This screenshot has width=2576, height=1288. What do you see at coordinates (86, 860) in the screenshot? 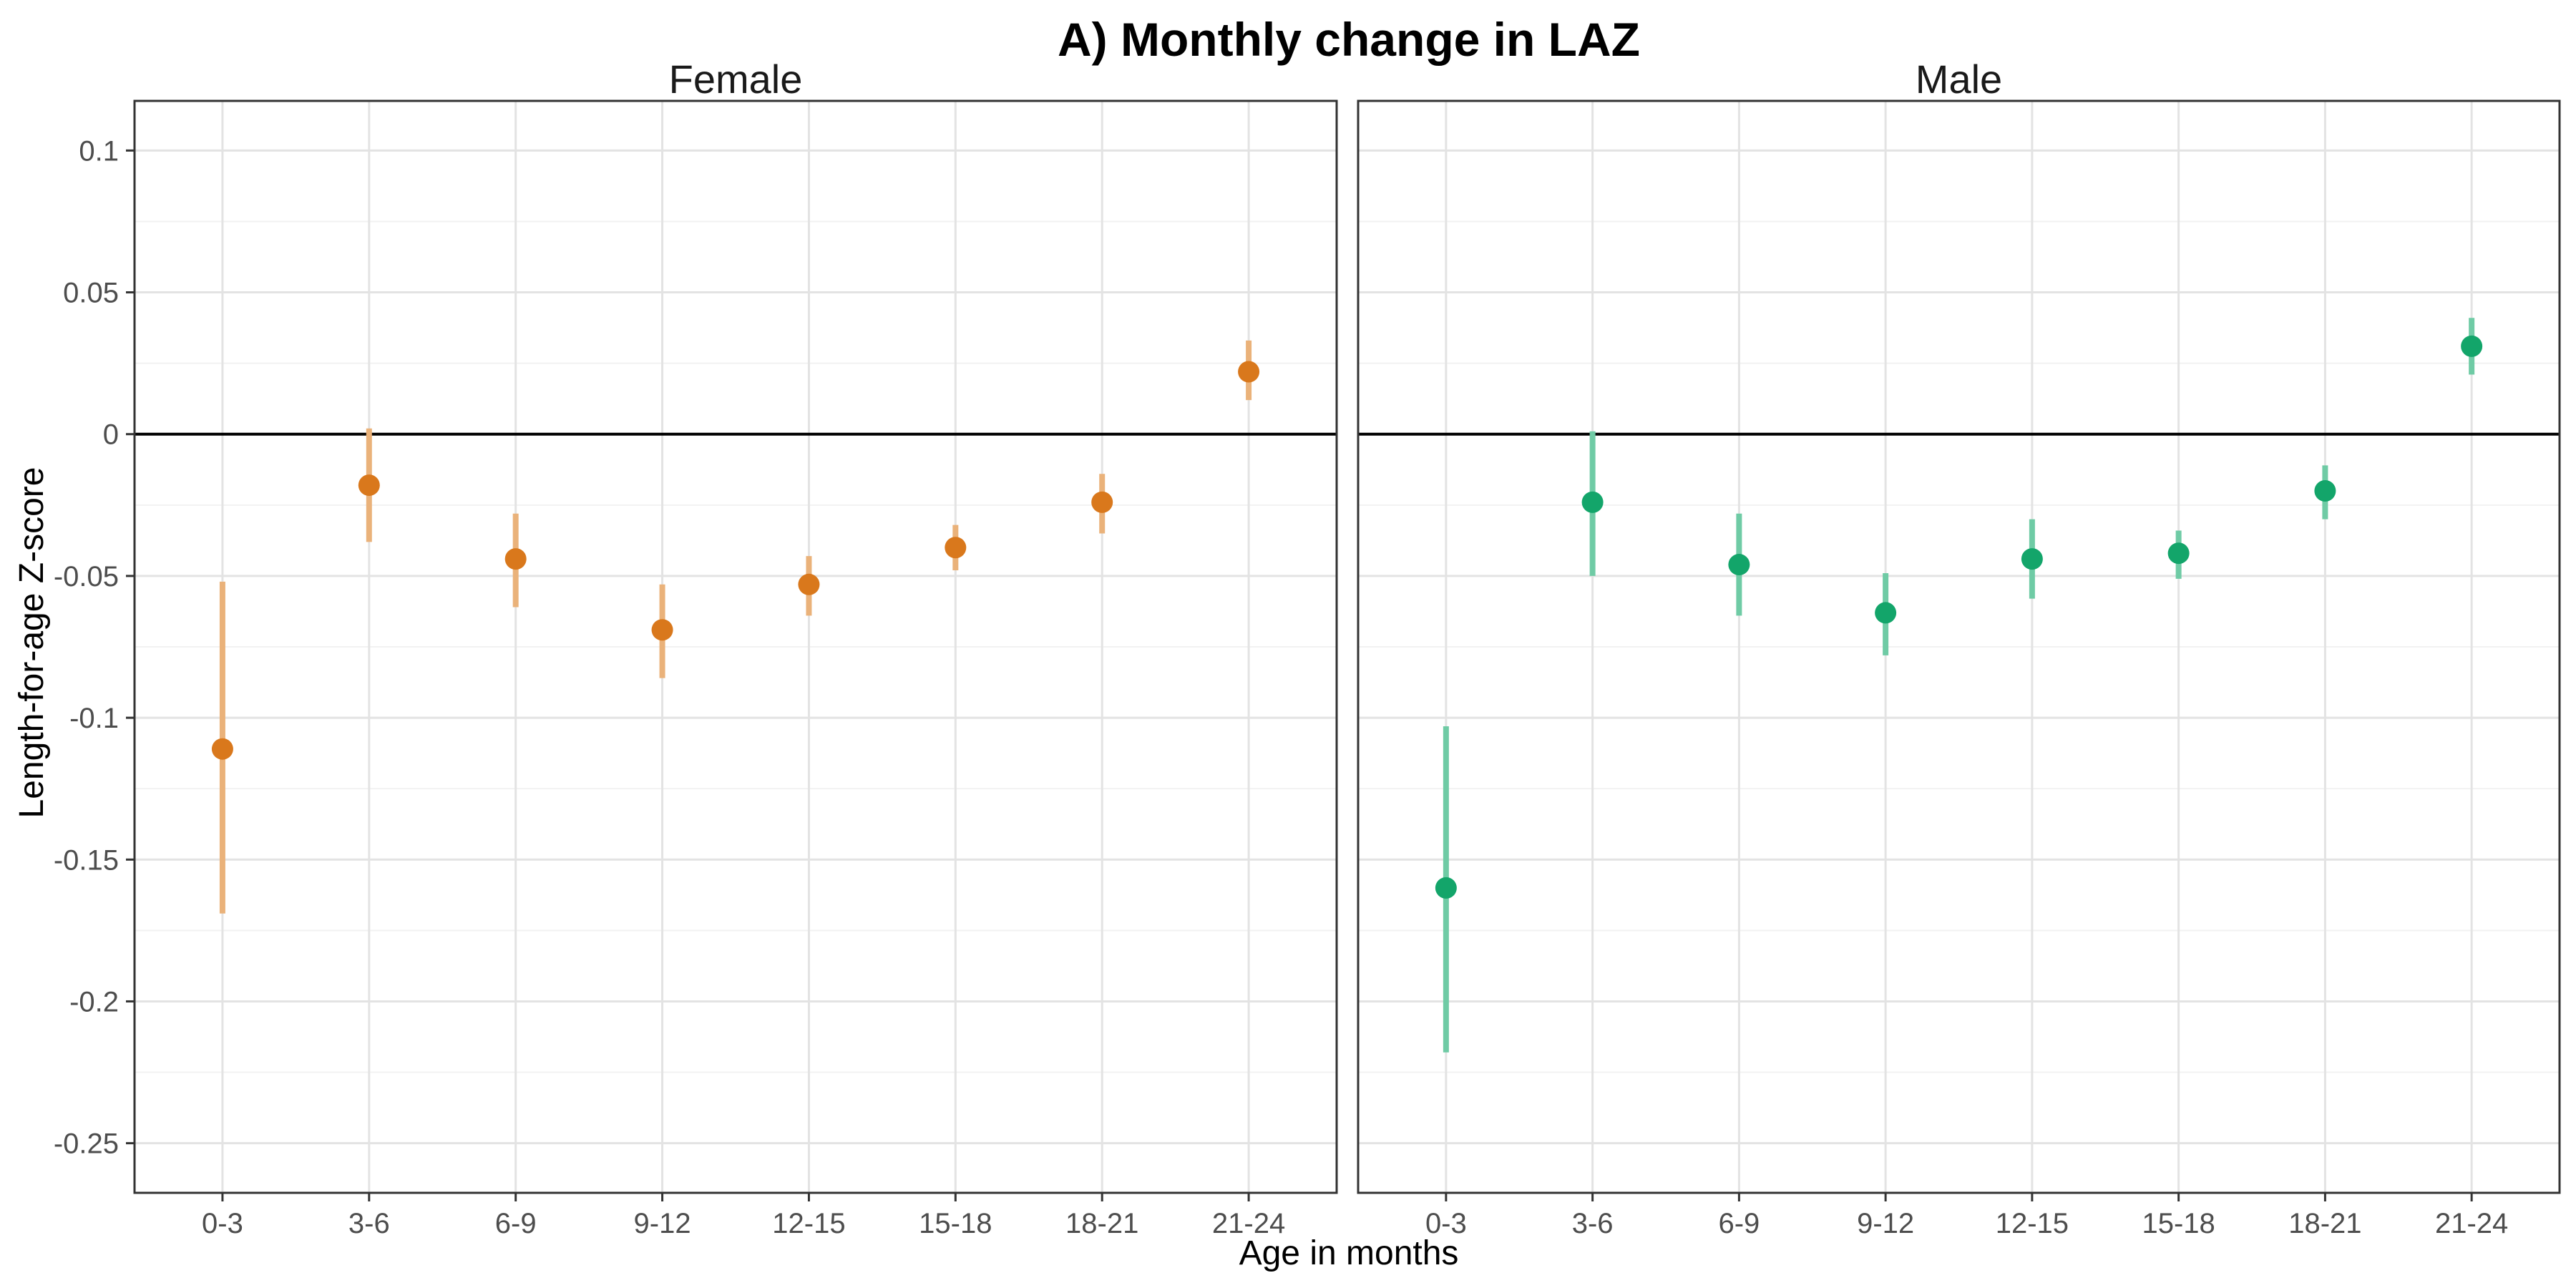
I see `y-tick-label: -0.15` at bounding box center [86, 860].